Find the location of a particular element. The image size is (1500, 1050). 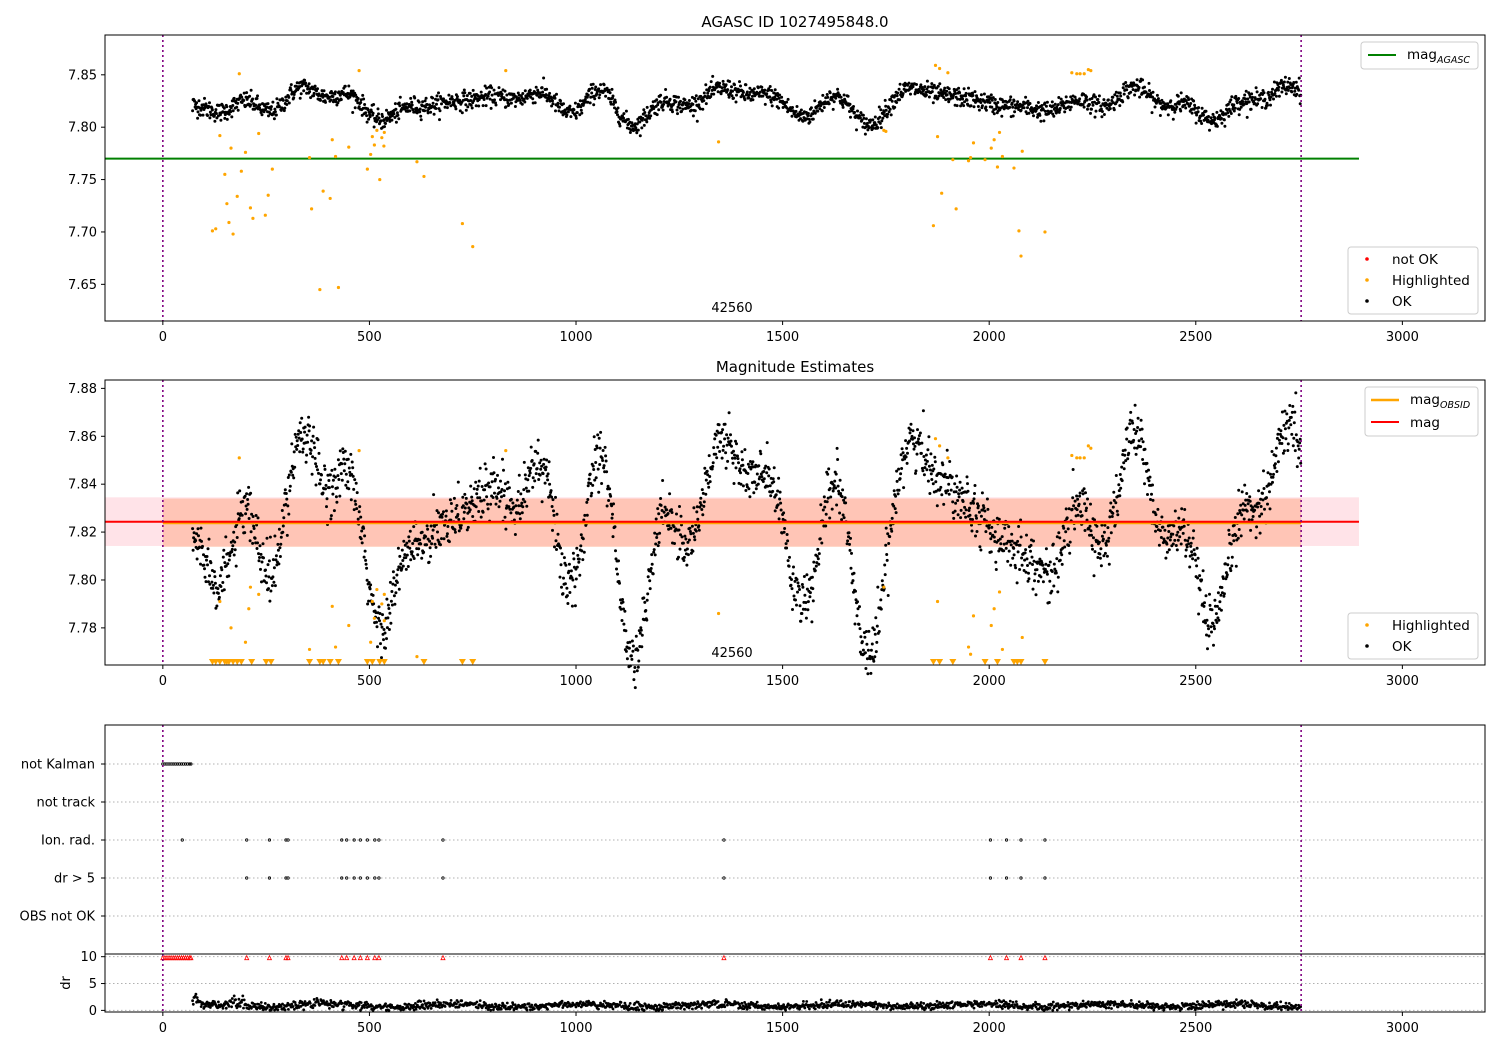

magnitude-xtick-label: 2000 is located at coordinates (989, 681).